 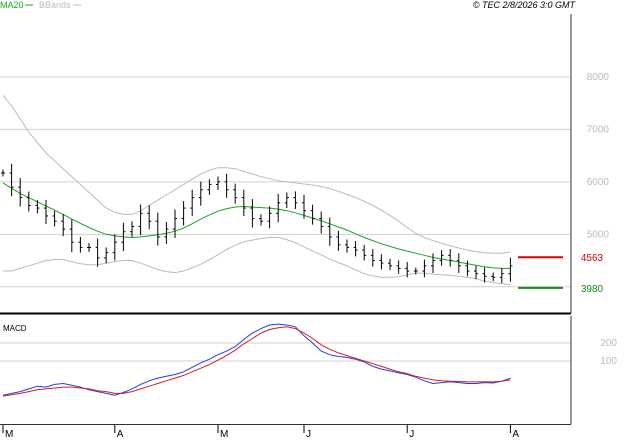 I want to click on macd-y-tick-label: 200, so click(x=608, y=343).